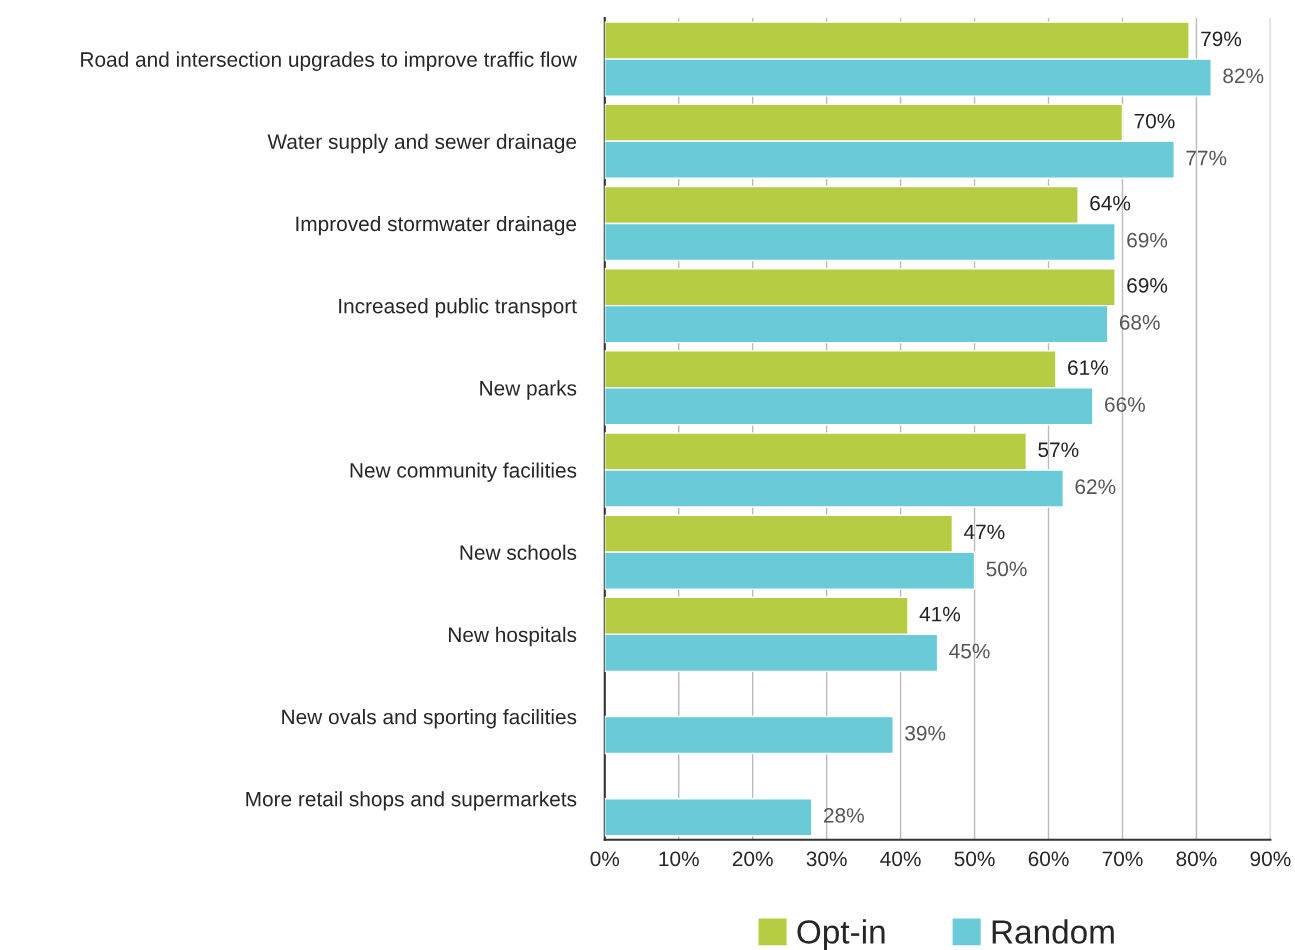  Describe the element at coordinates (463, 472) in the screenshot. I see `y-tick-label: New community facilities` at that location.